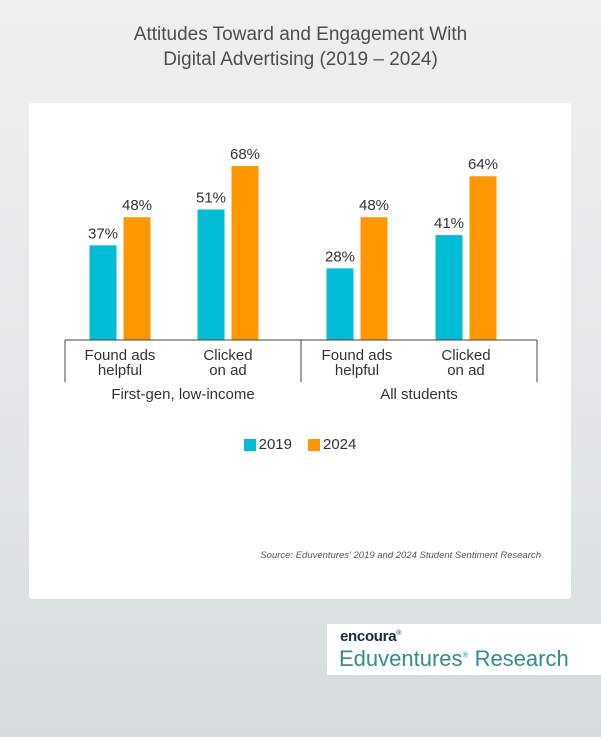 The image size is (601, 737). I want to click on group-label-1: All students, so click(419, 394).